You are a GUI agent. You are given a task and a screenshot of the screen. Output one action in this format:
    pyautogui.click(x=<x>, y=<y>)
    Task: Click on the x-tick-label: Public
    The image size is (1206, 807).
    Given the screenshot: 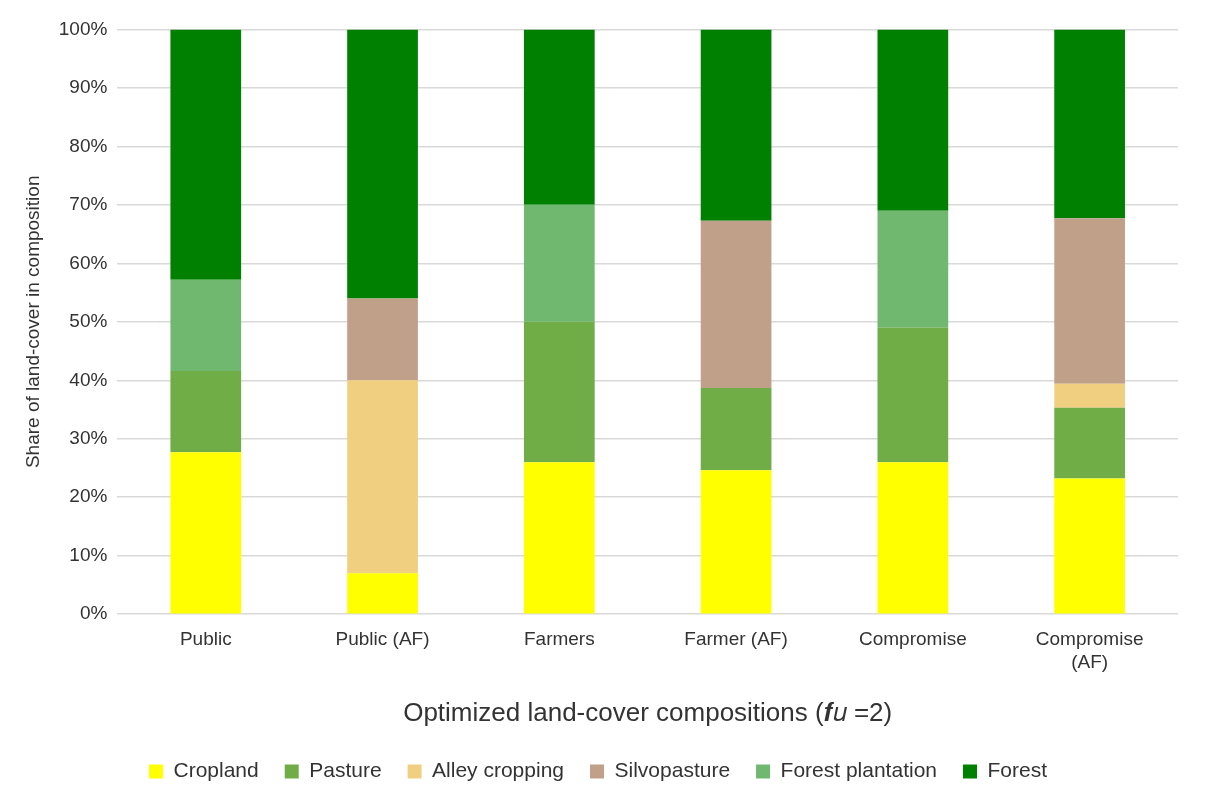 What is the action you would take?
    pyautogui.click(x=205, y=638)
    